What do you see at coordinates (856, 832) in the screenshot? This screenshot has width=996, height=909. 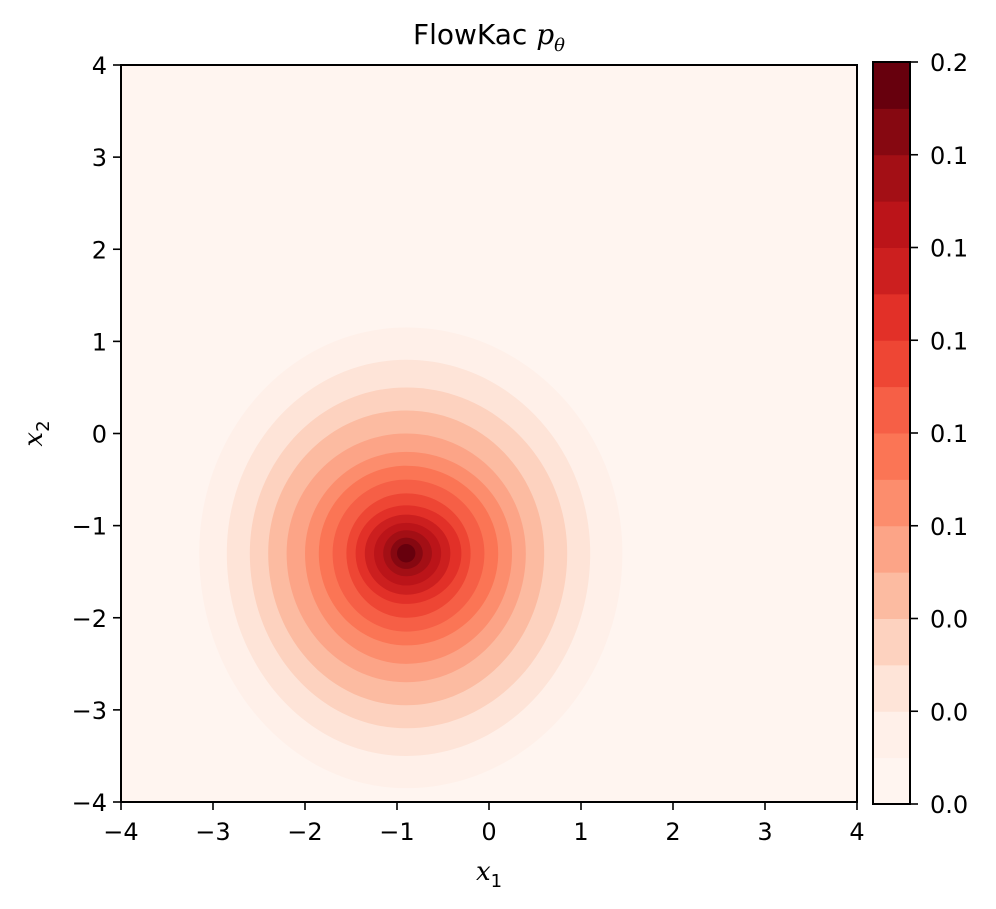 I see `x-tick-label: 4` at bounding box center [856, 832].